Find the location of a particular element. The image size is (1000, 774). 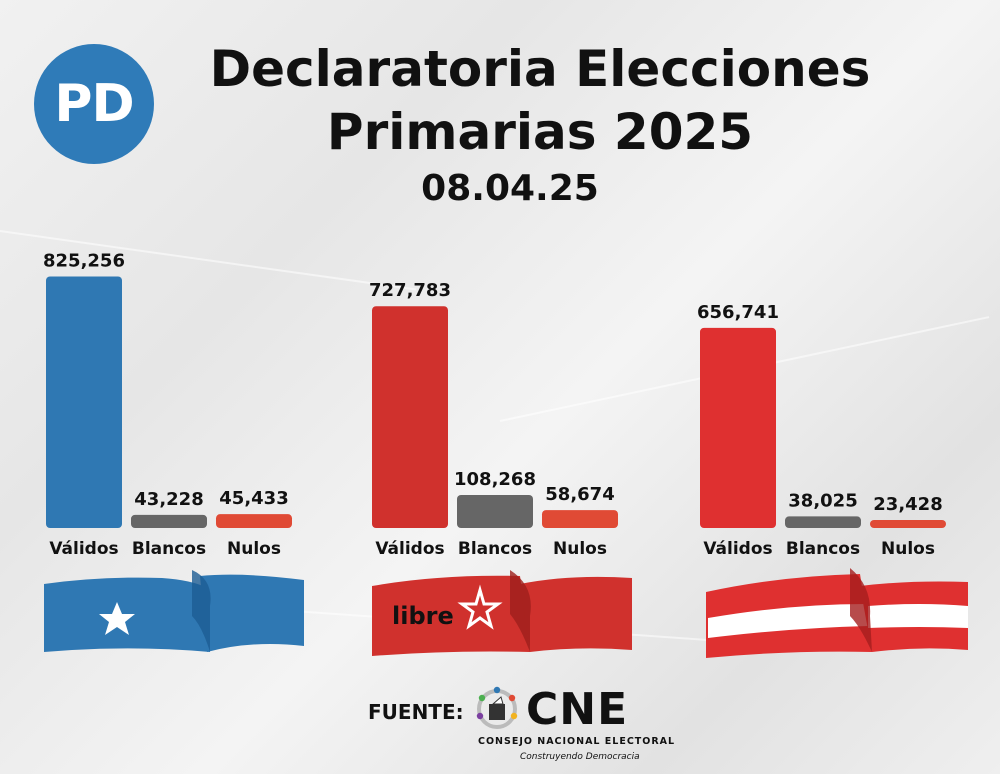

chart-1: 825,256 Válidos 43,228 Blancos 45,433 Nulos is located at coordinates (167, 404).